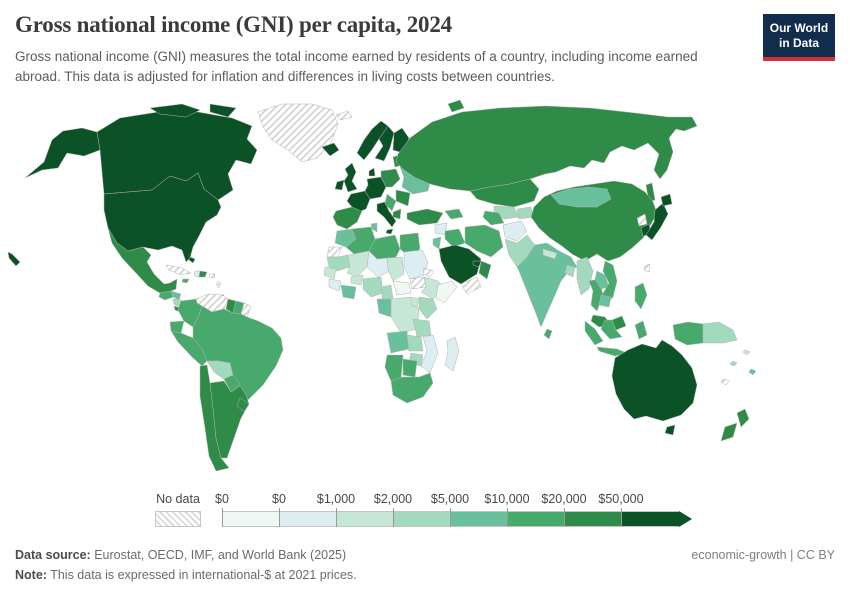 This screenshot has width=850, height=600. What do you see at coordinates (670, 430) in the screenshot?
I see `region-tasmania` at bounding box center [670, 430].